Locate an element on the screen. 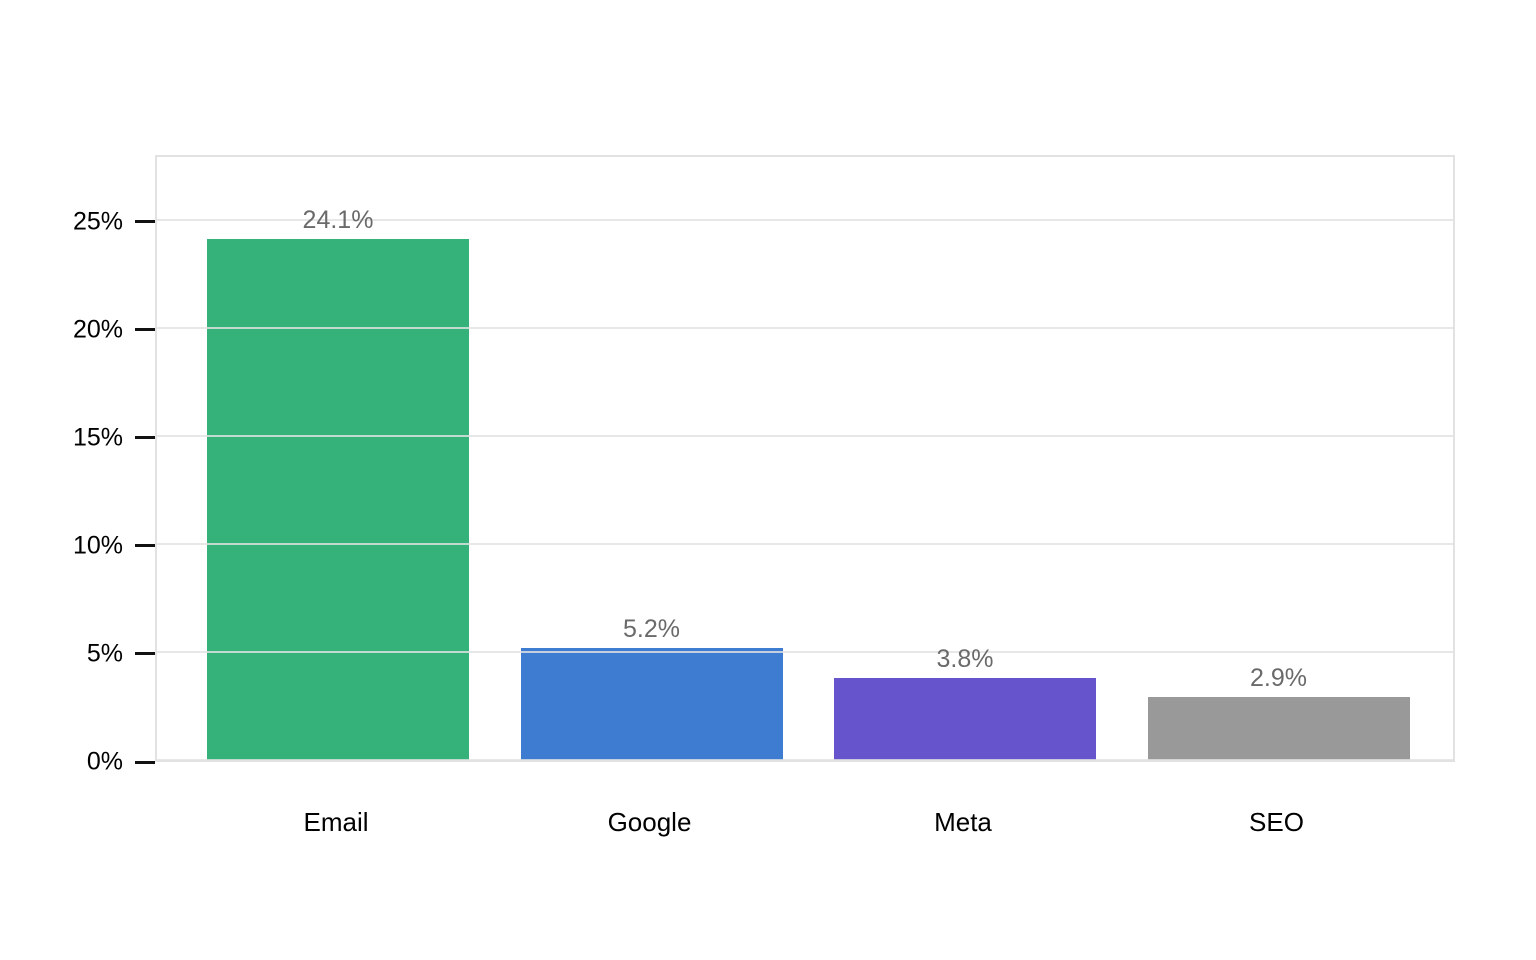 The width and height of the screenshot is (1536, 960). x-tick-label-google: Google is located at coordinates (649, 822).